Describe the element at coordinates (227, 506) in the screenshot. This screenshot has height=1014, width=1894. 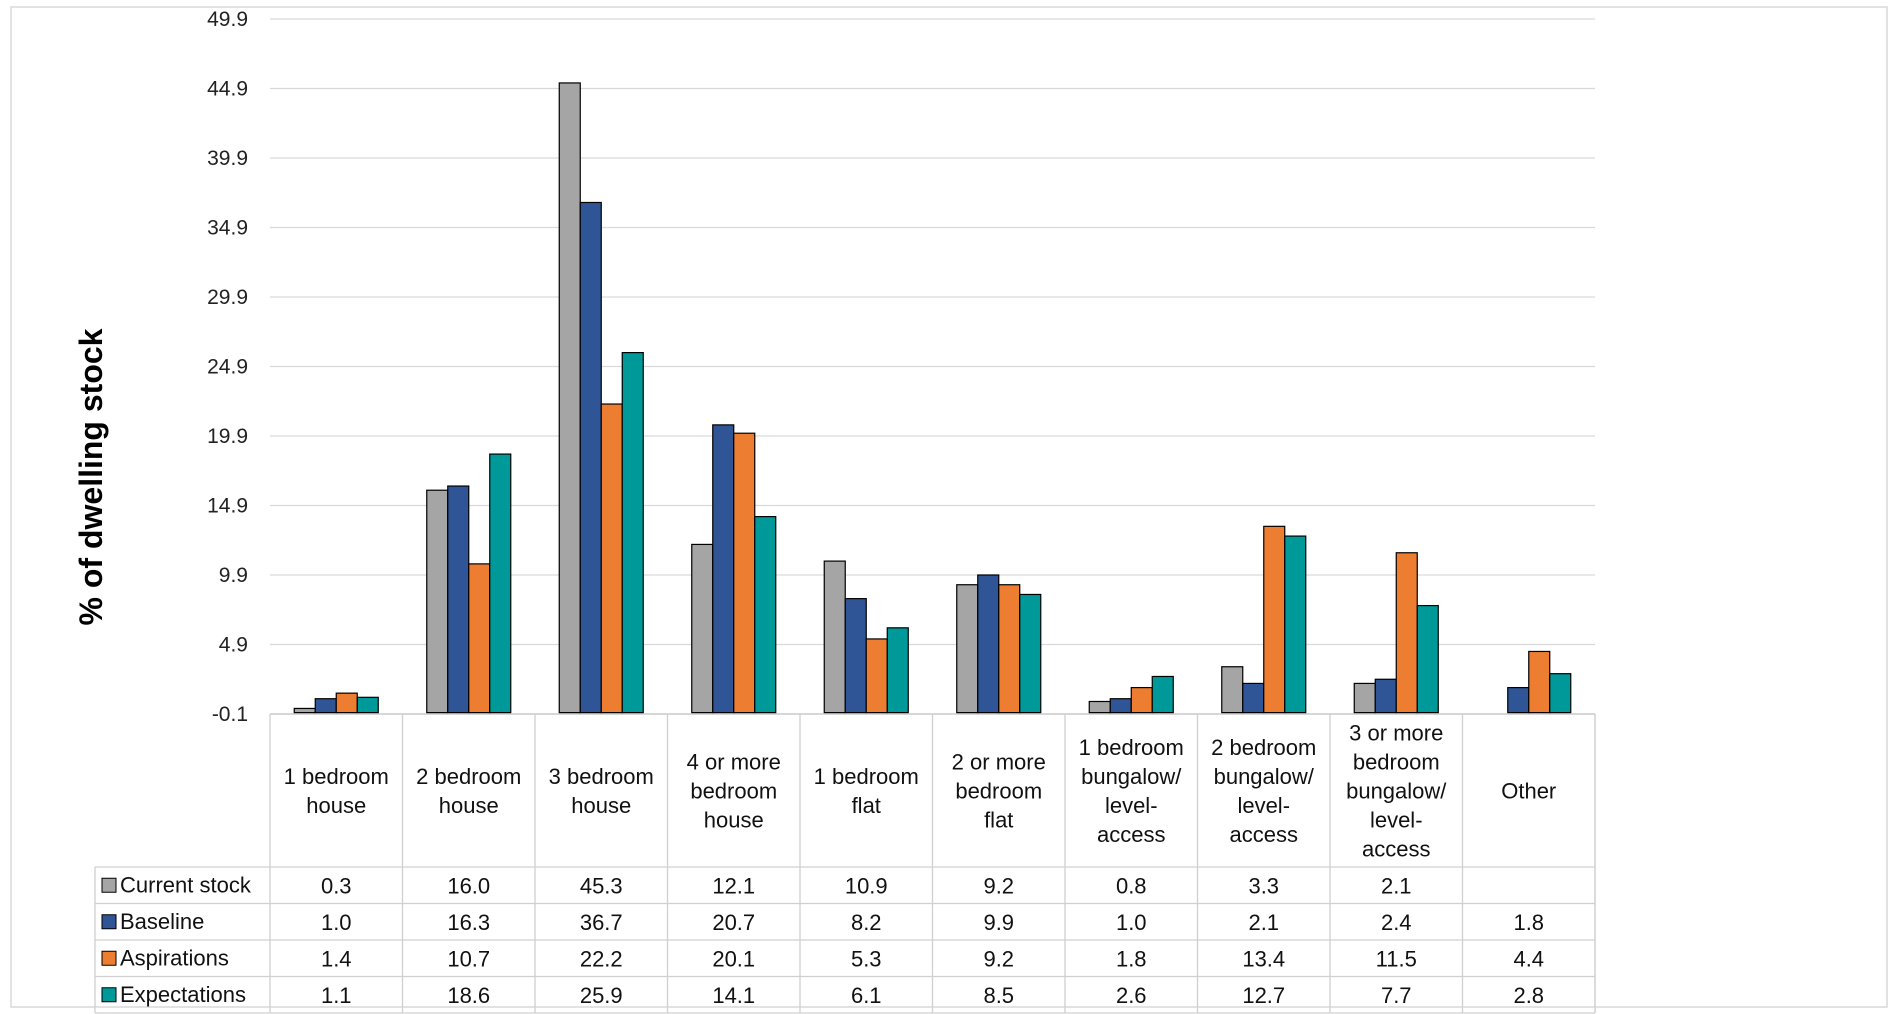
I see `y-tick-label: 14.9` at that location.